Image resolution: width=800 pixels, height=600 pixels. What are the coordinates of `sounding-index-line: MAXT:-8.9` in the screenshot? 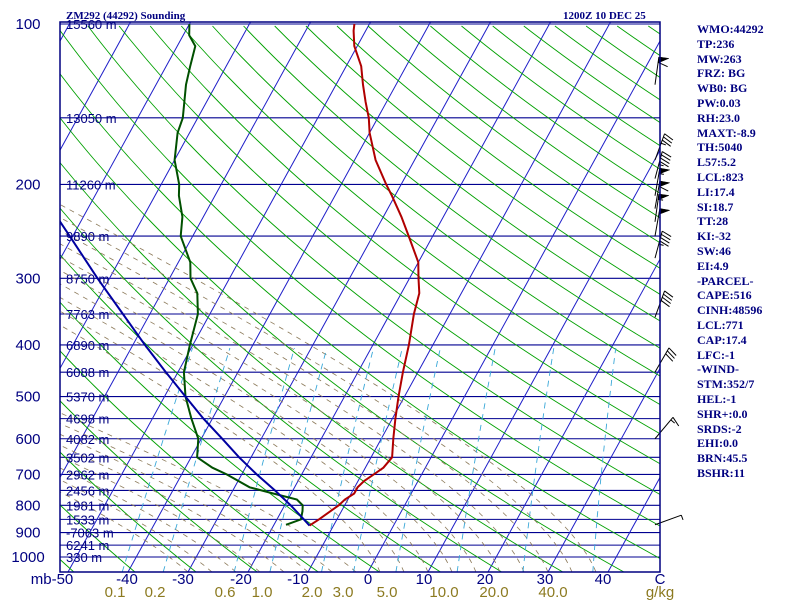 It's located at (726, 132).